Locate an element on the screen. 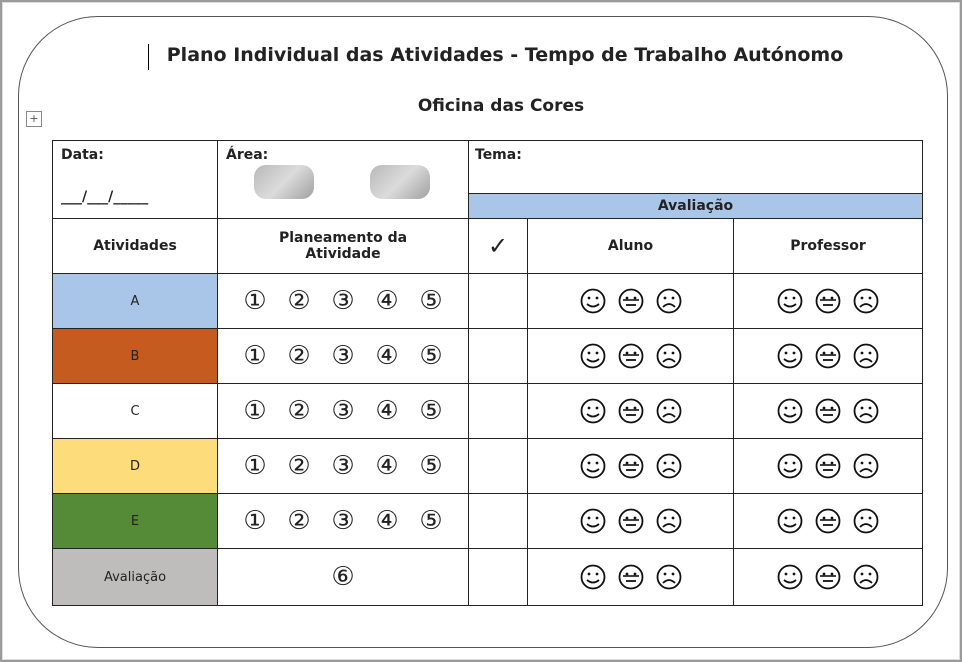 Image resolution: width=962 pixels, height=662 pixels. activity-label: E is located at coordinates (135, 521).